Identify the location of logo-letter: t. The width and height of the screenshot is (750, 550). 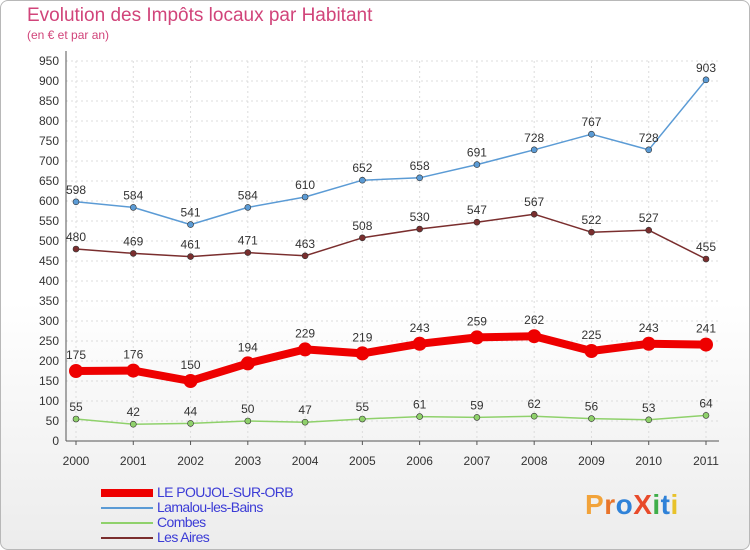
(665, 504).